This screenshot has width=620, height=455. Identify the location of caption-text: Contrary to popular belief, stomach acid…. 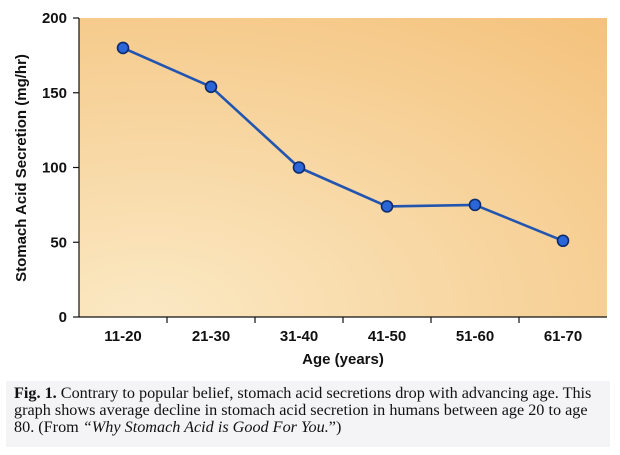
(303, 410).